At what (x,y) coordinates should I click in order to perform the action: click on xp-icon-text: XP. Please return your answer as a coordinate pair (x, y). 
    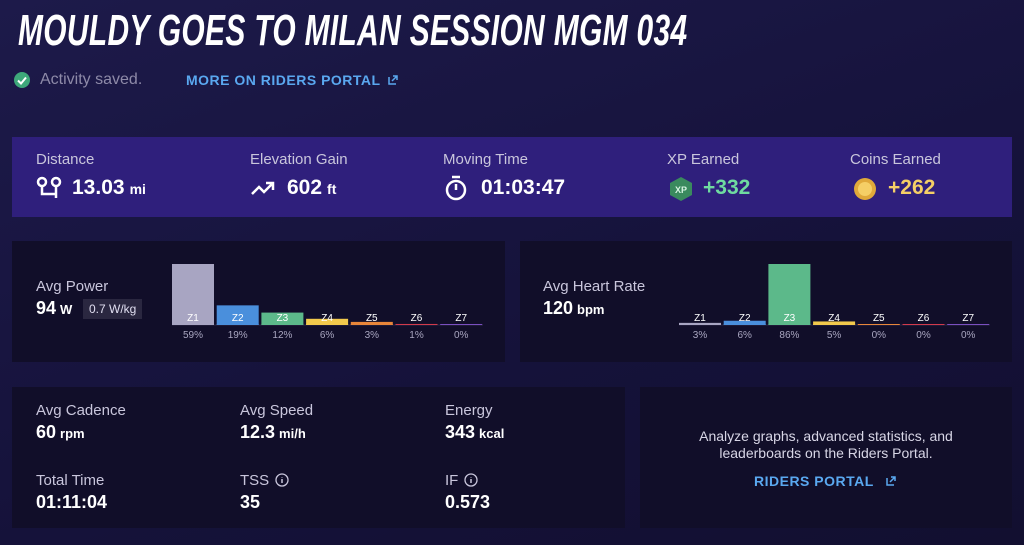
    Looking at the image, I should click on (681, 190).